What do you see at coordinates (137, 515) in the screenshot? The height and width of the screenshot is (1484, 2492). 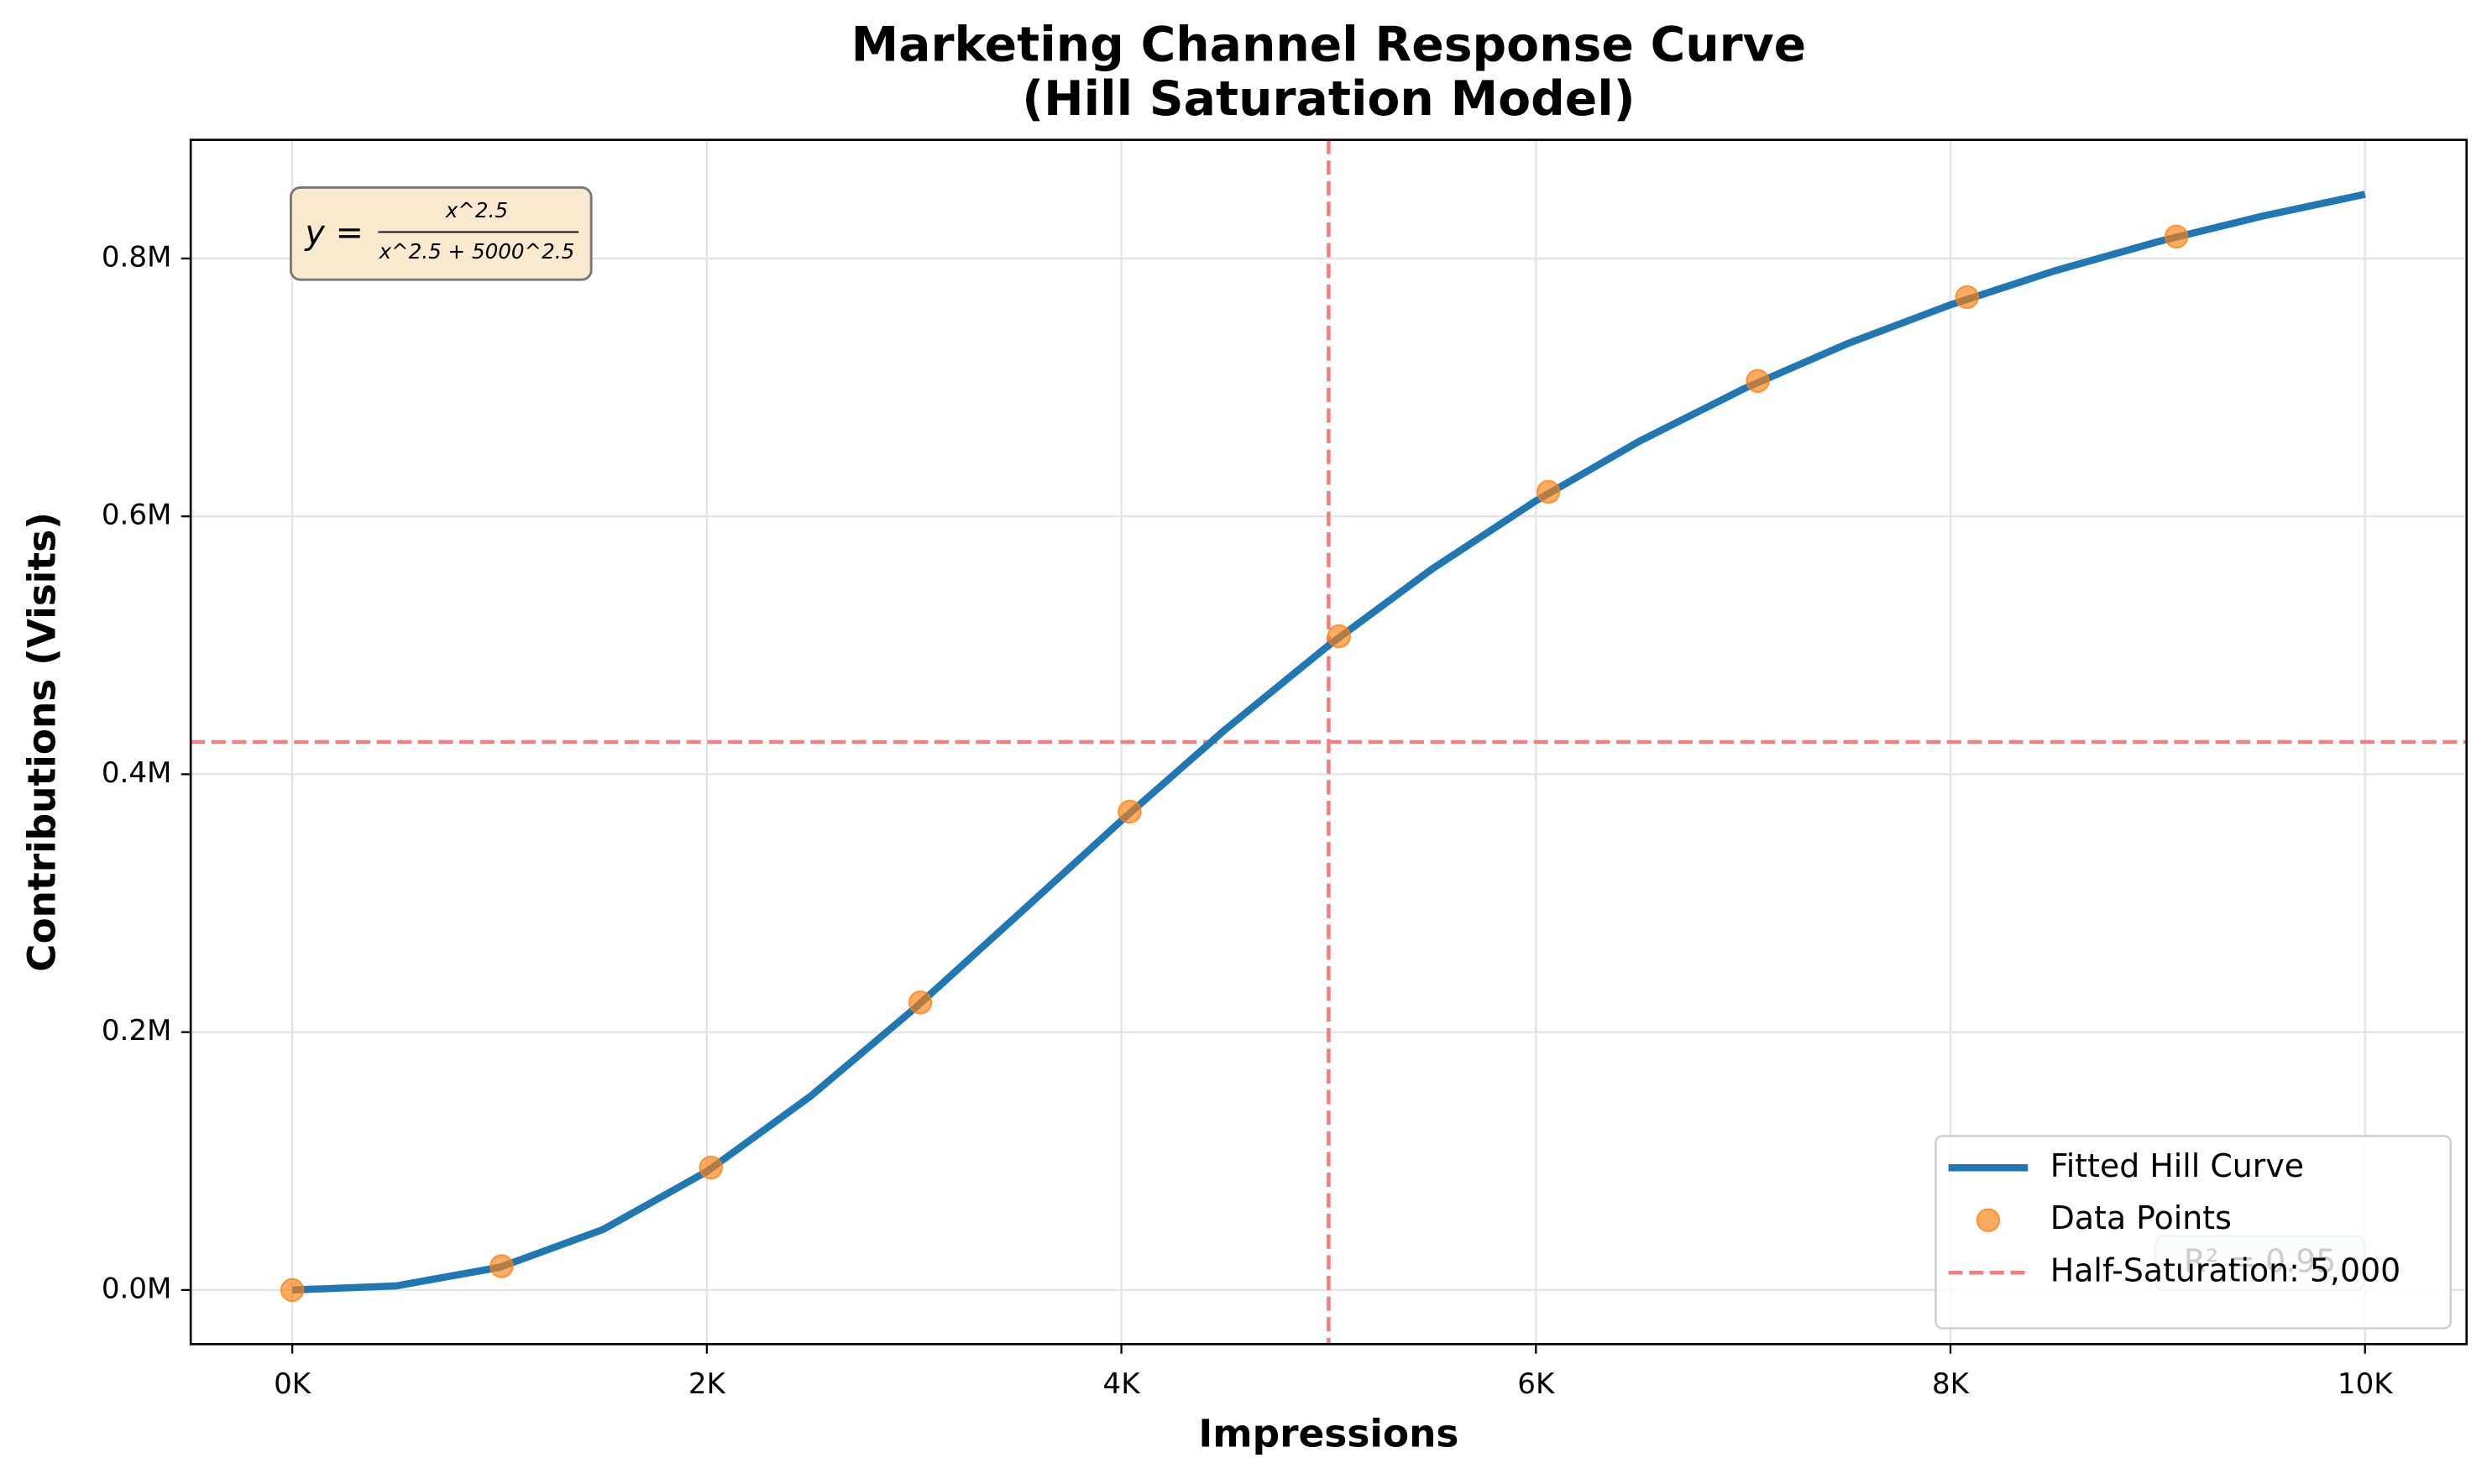 I see `y-tick-label: 0.6M` at bounding box center [137, 515].